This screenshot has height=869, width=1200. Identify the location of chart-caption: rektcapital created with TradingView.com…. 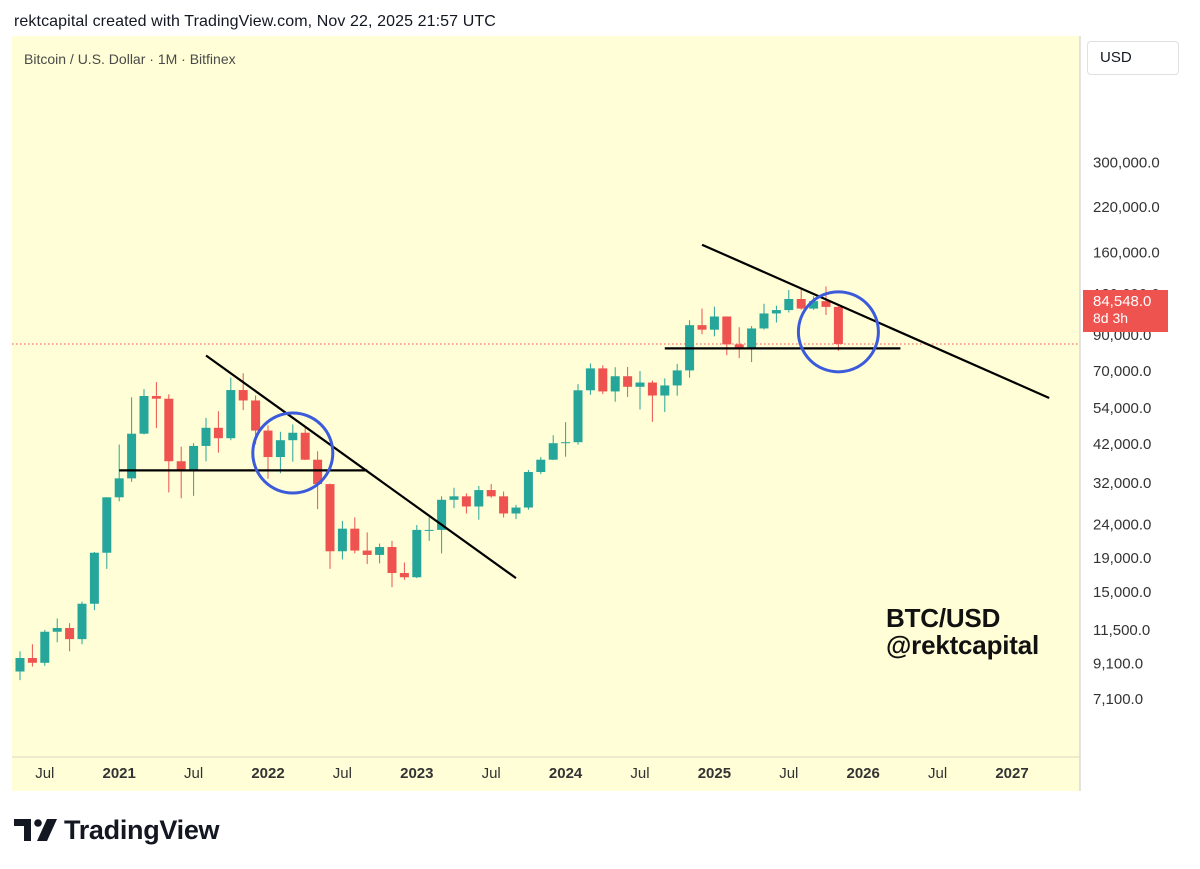
(255, 21).